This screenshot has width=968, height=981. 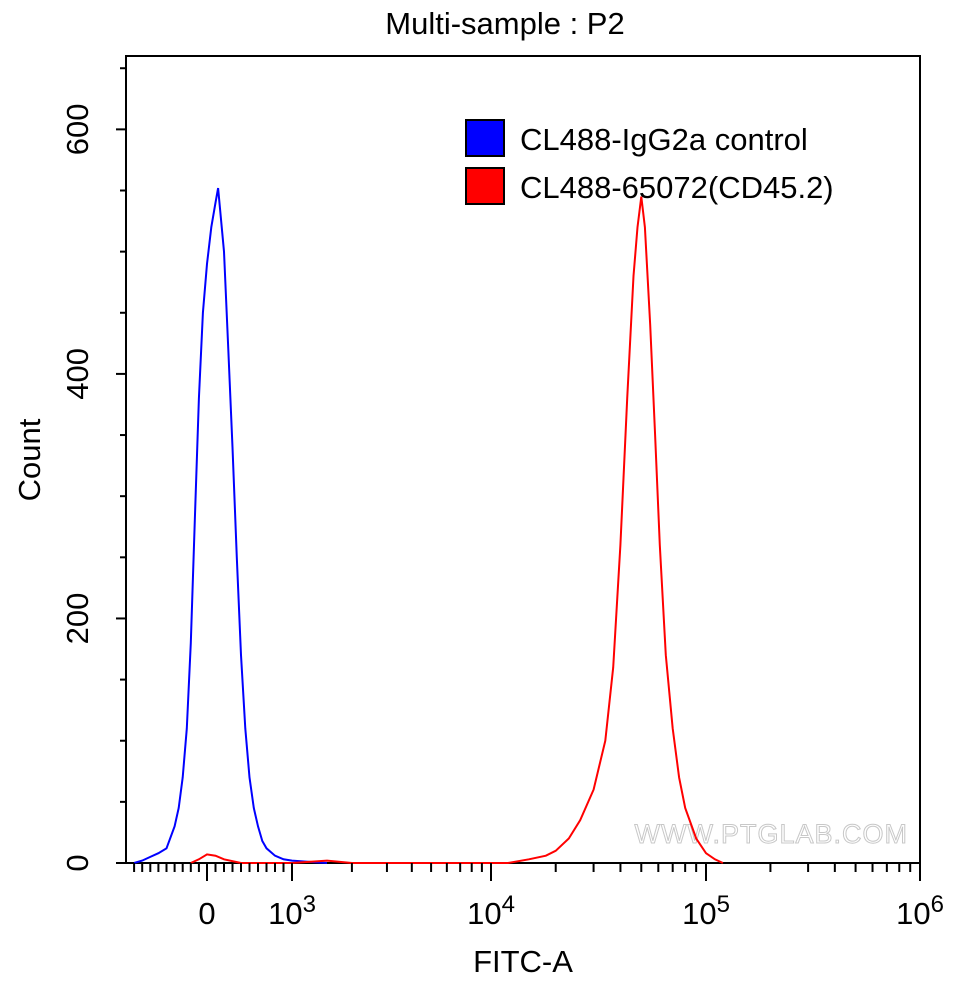 What do you see at coordinates (77, 619) in the screenshot?
I see `y-tick-label: 200` at bounding box center [77, 619].